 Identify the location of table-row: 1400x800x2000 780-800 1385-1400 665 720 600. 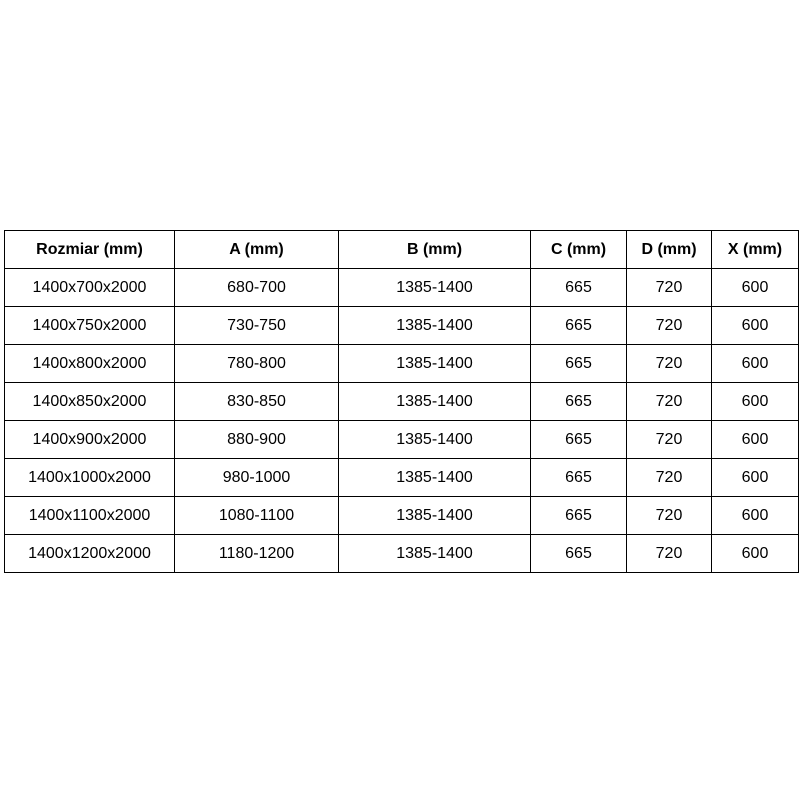
(401, 363).